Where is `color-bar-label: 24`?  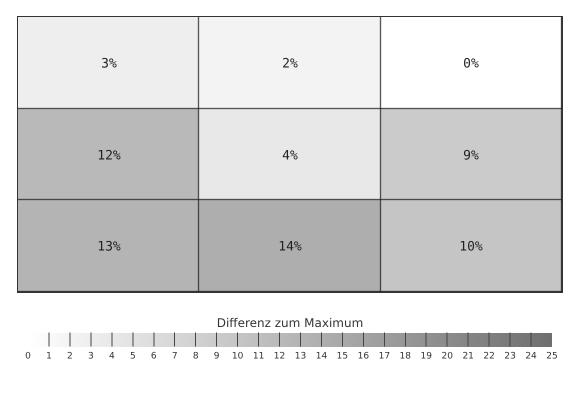 color-bar-label: 24 is located at coordinates (531, 356).